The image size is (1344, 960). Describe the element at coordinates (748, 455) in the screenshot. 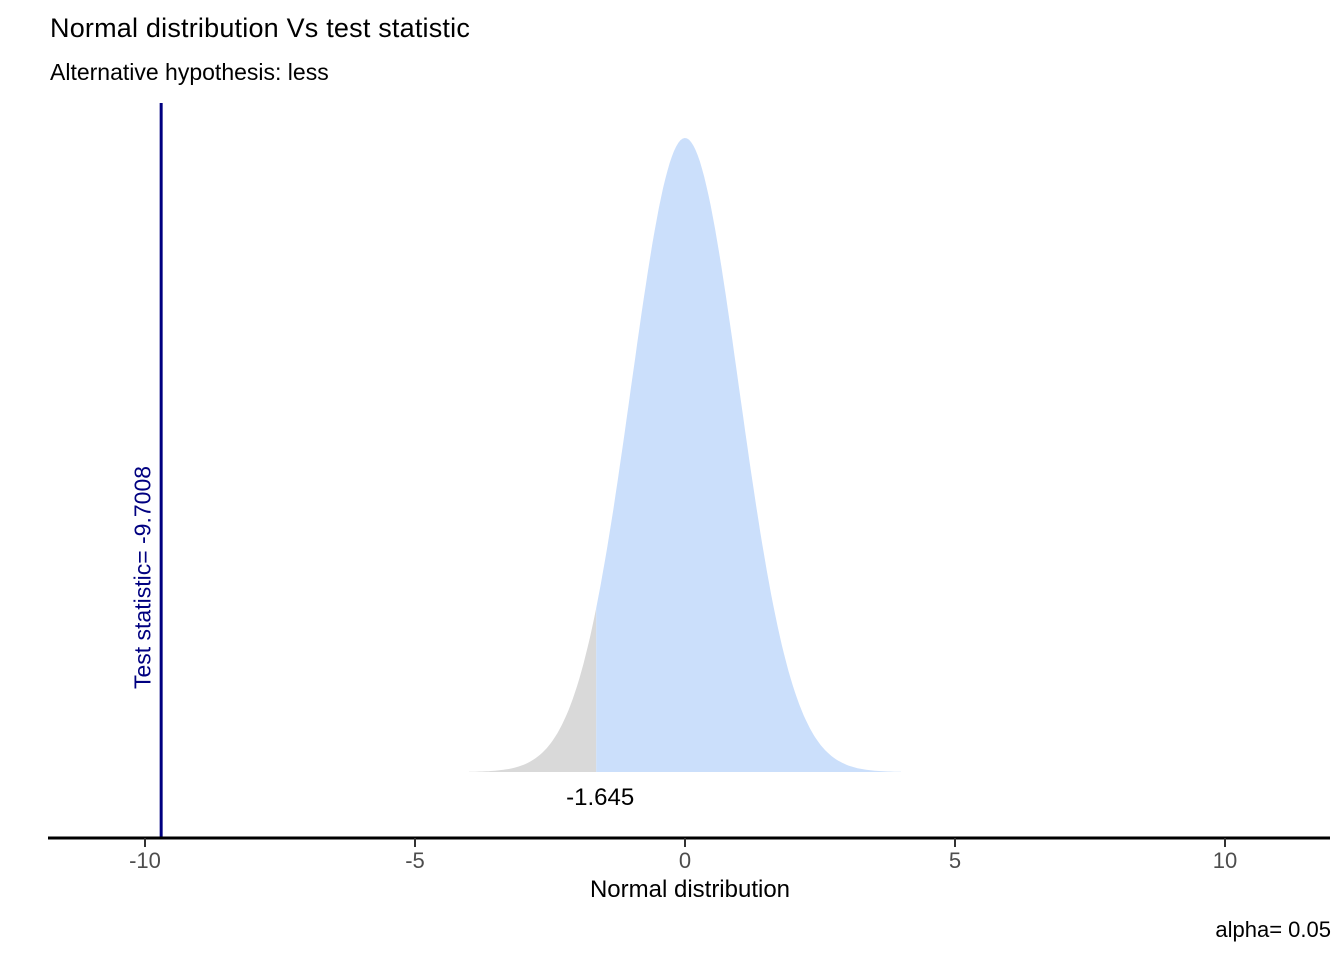

I see `acceptance-region-area` at that location.